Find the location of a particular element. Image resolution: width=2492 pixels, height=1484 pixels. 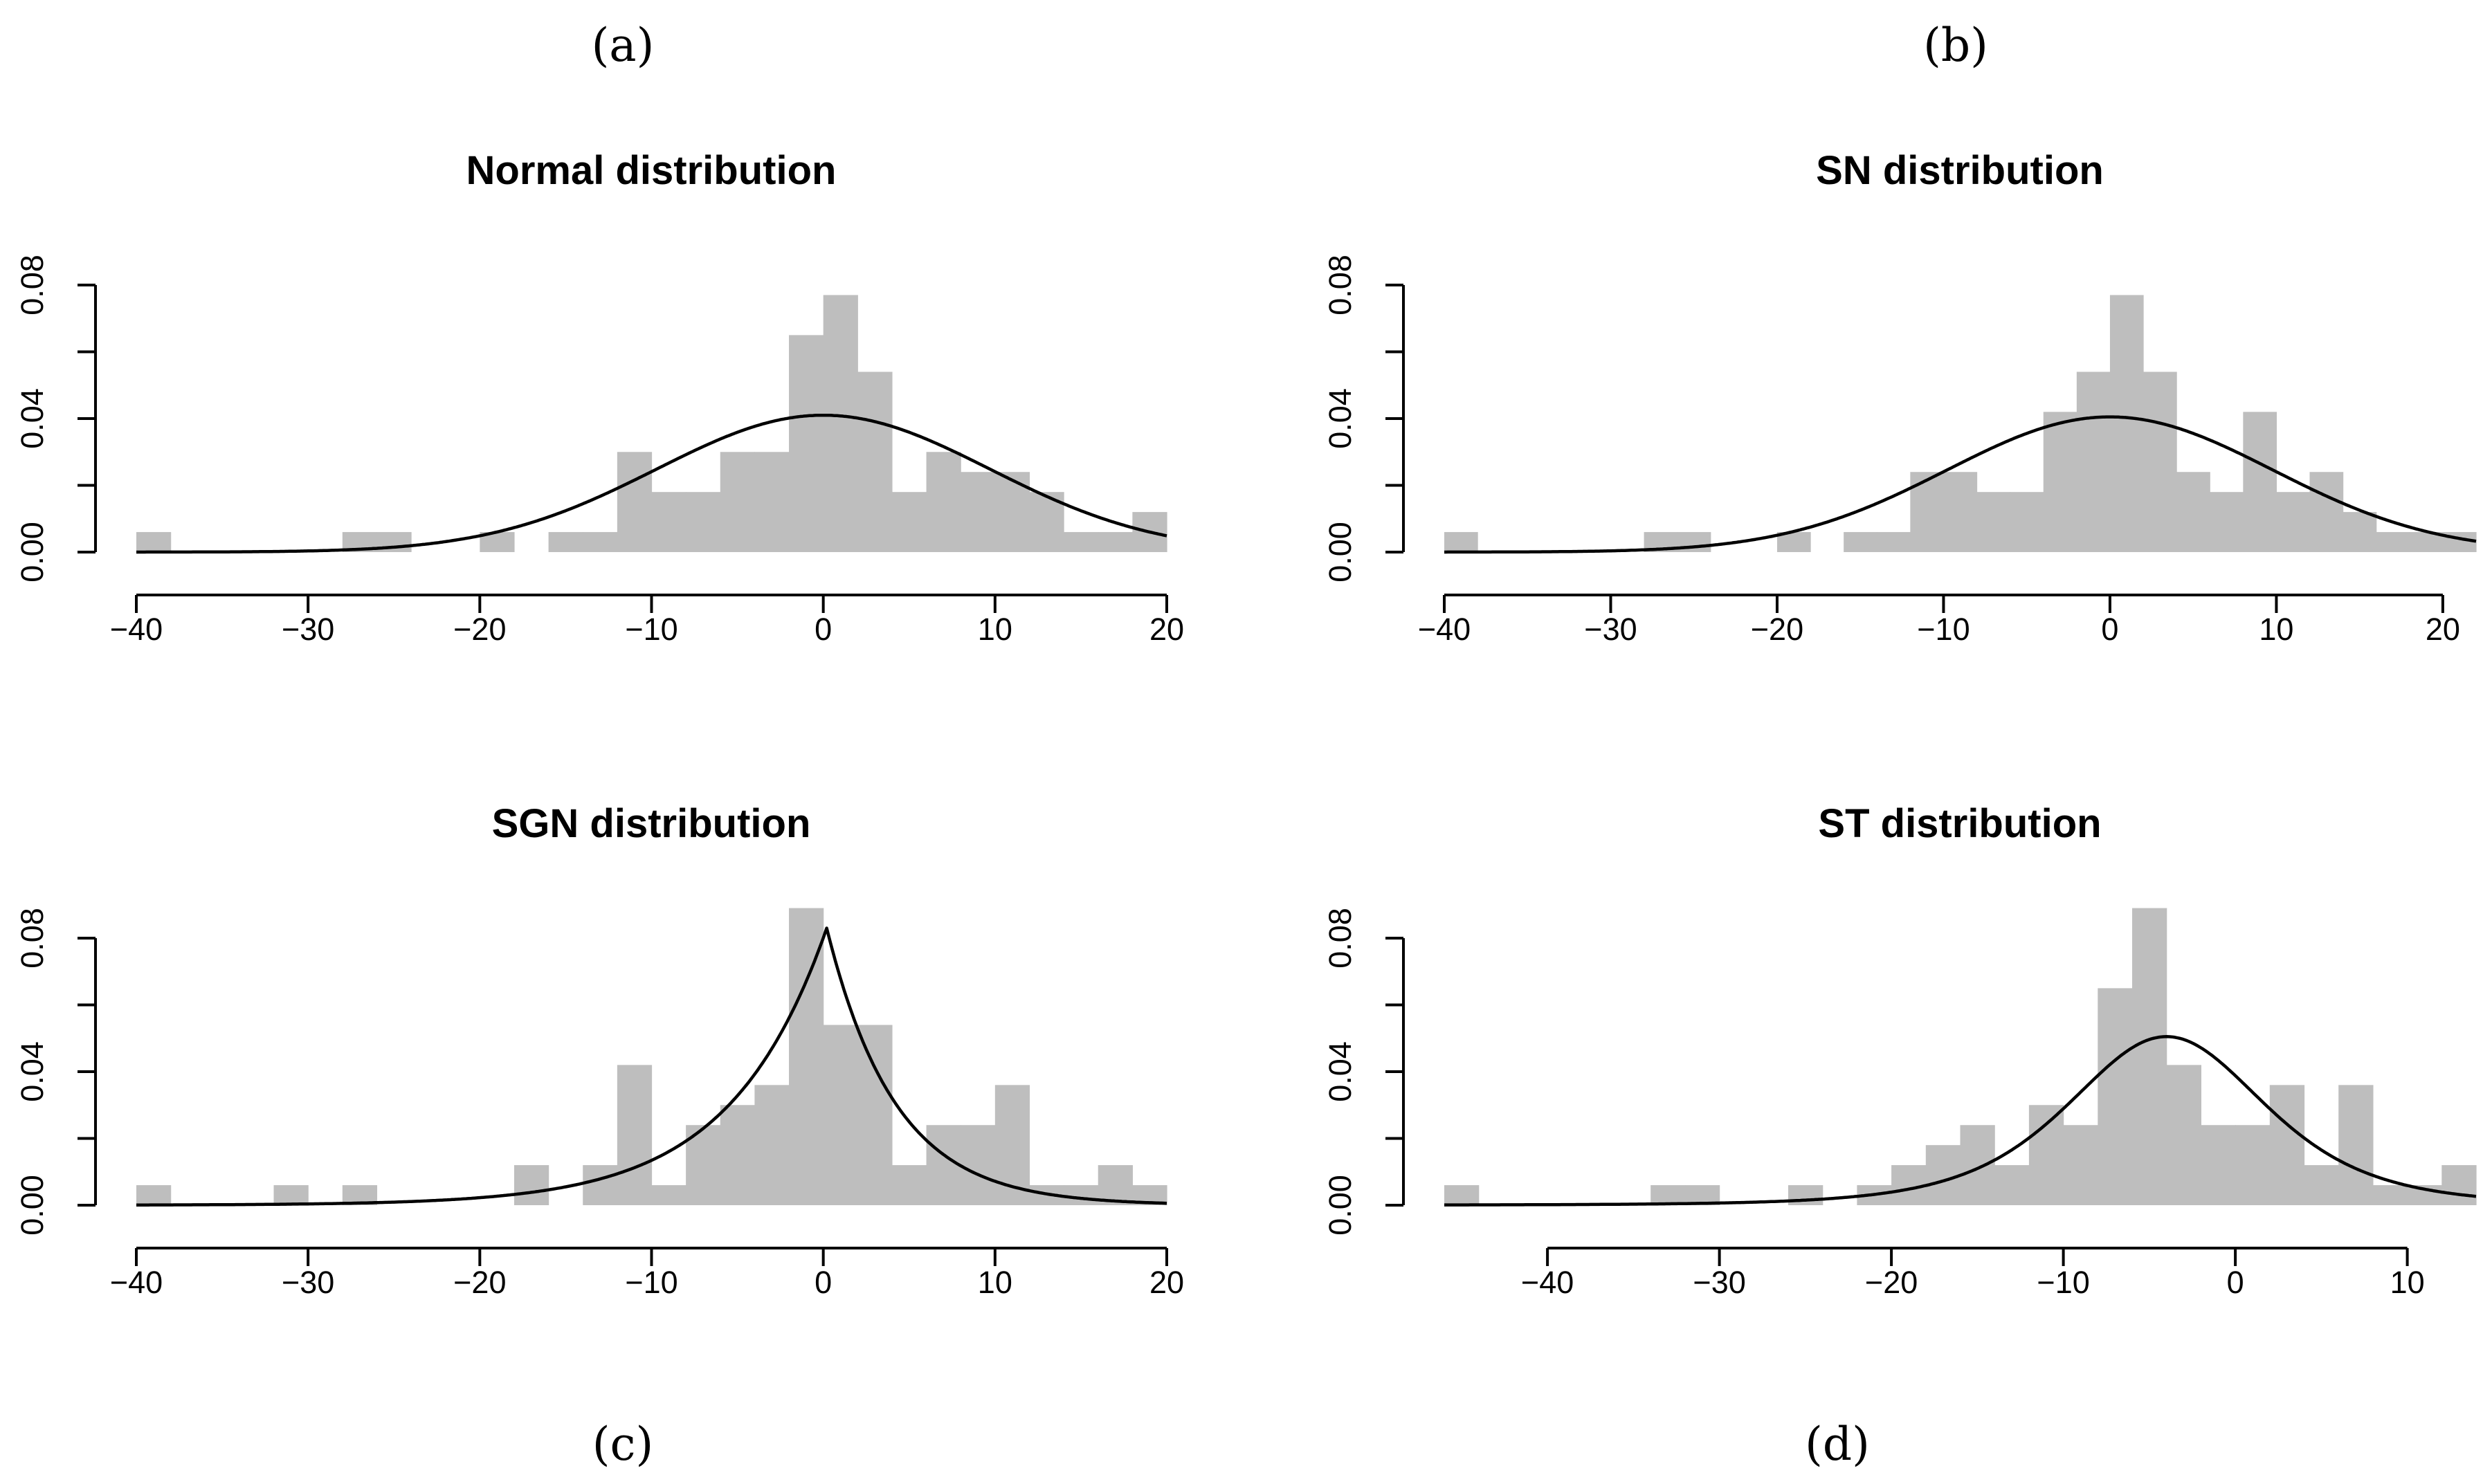

chart-title: ST distribution is located at coordinates (1960, 823).